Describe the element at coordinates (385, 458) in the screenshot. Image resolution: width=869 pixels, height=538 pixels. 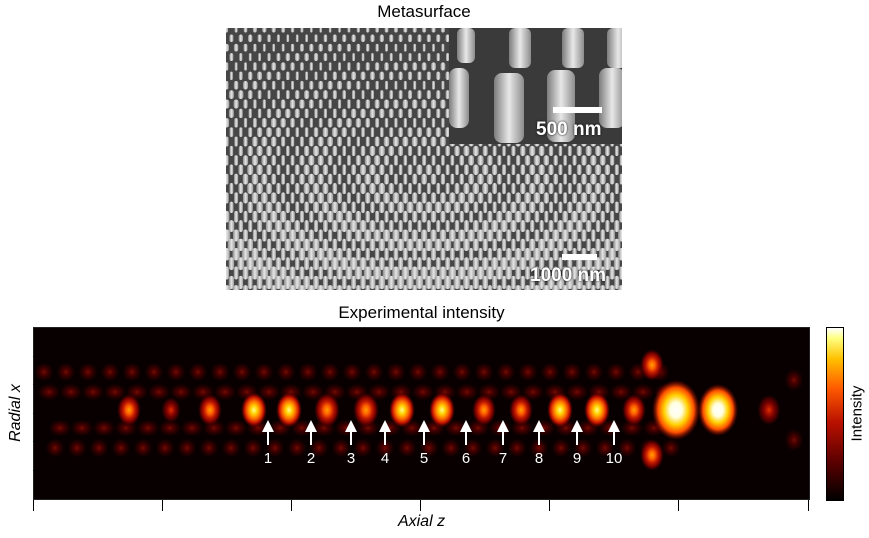
I see `focus-label: 4` at that location.